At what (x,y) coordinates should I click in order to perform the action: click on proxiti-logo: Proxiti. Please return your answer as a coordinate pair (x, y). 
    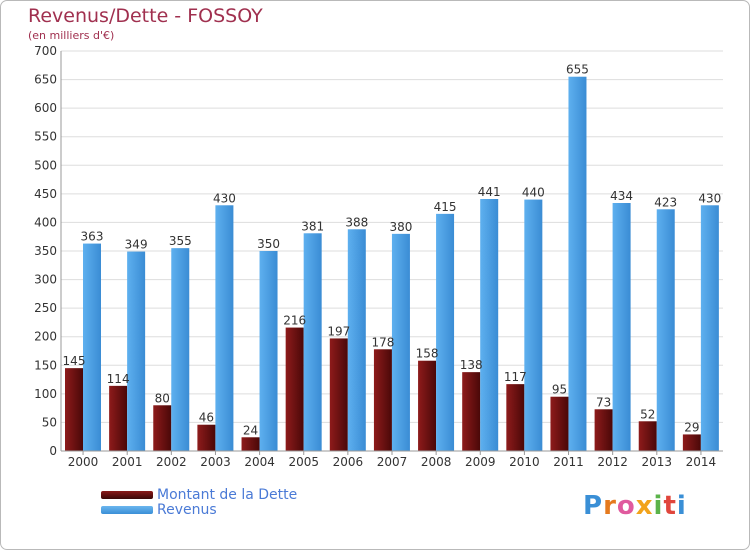
    Looking at the image, I should click on (635, 506).